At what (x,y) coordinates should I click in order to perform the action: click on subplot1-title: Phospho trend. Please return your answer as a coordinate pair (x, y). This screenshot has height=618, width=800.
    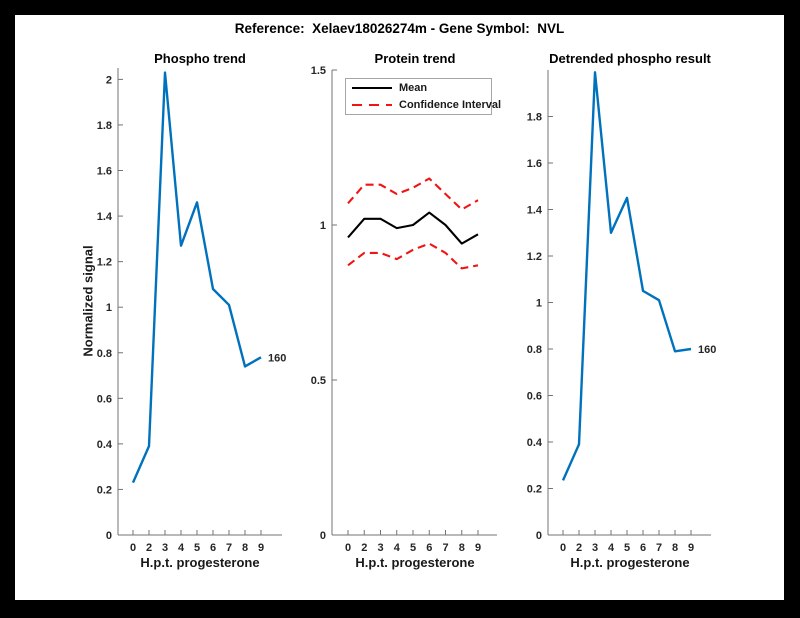
    Looking at the image, I should click on (200, 58).